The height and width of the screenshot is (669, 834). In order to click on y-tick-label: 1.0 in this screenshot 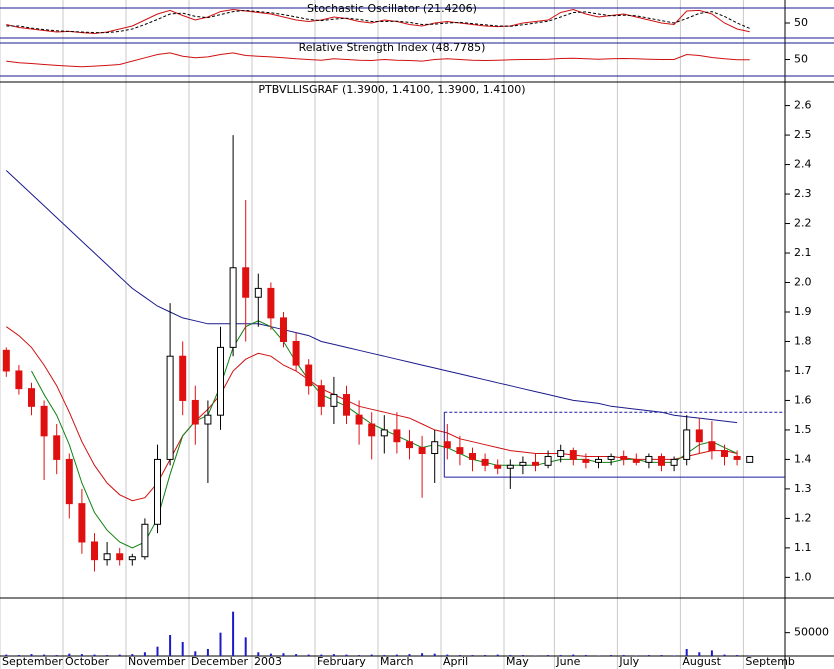, I will do `click(803, 576)`.